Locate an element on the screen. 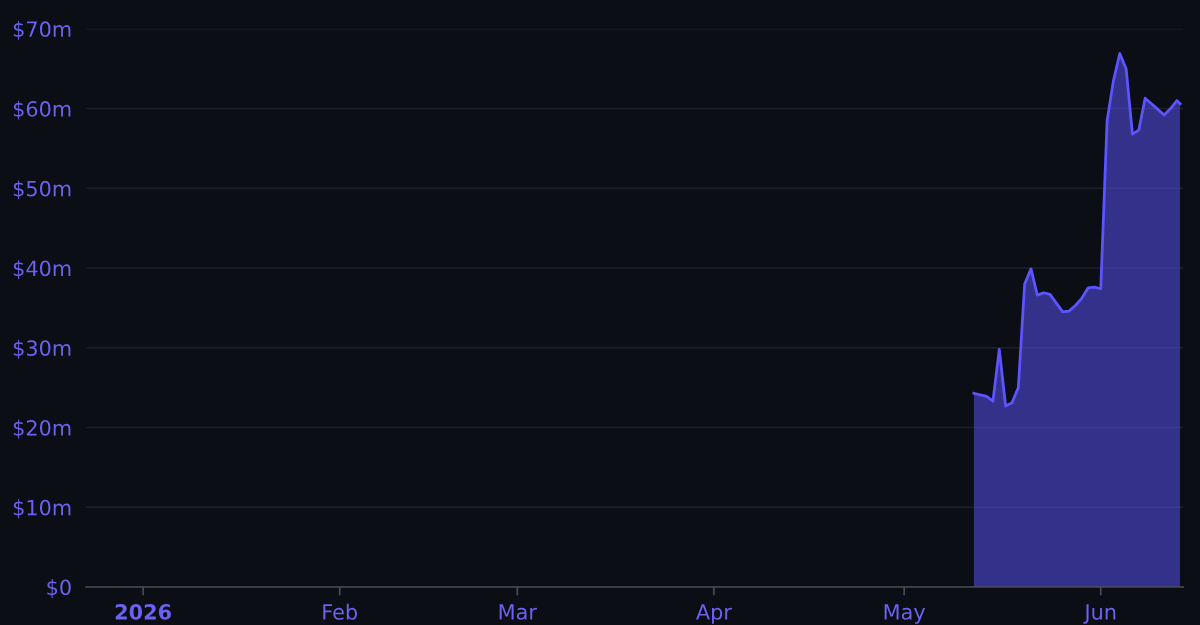  x-tick-label: Feb is located at coordinates (340, 611).